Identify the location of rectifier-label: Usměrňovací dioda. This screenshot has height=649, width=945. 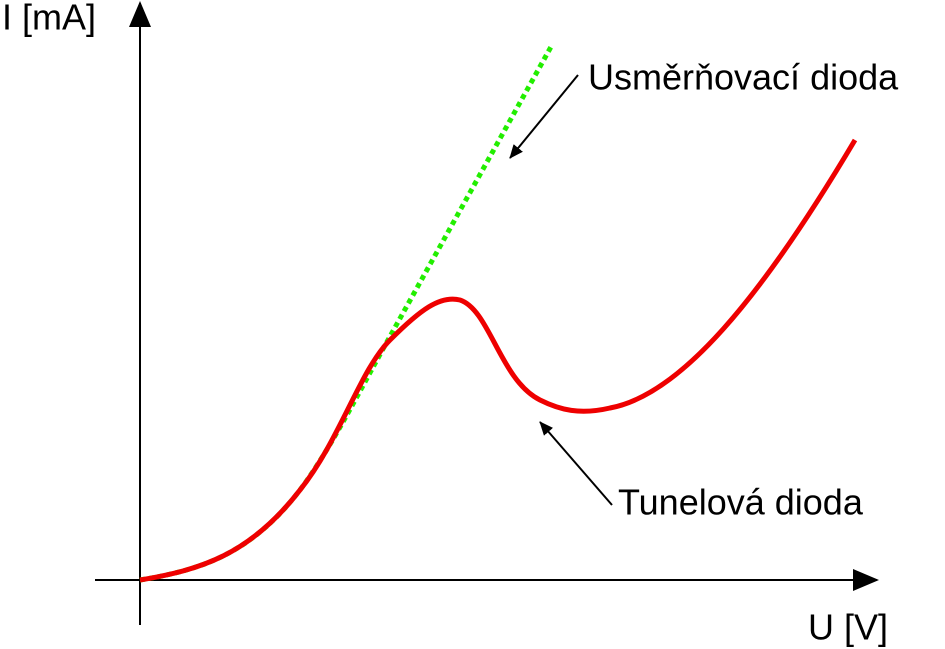
(743, 77).